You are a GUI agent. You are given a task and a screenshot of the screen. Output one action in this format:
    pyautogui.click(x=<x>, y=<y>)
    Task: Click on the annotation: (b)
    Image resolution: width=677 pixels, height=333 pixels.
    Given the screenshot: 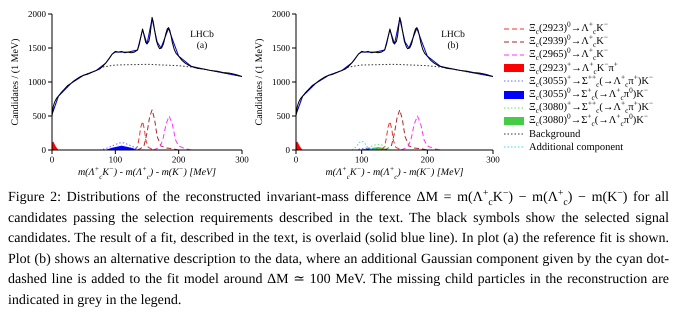 What is the action you would take?
    pyautogui.click(x=453, y=46)
    